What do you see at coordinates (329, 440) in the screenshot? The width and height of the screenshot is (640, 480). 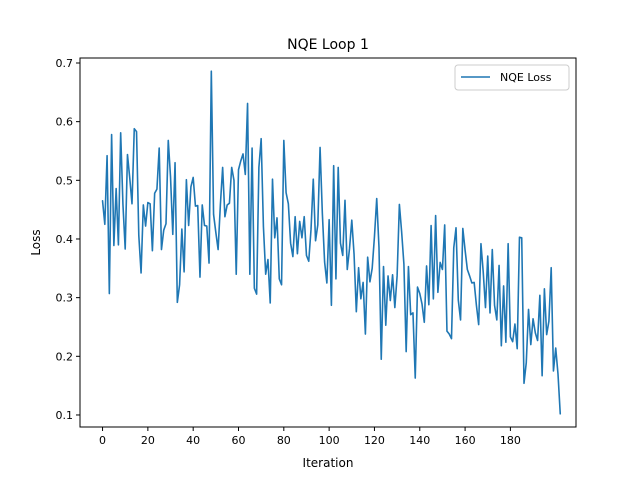 I see `x-tick-label: 100` at bounding box center [329, 440].